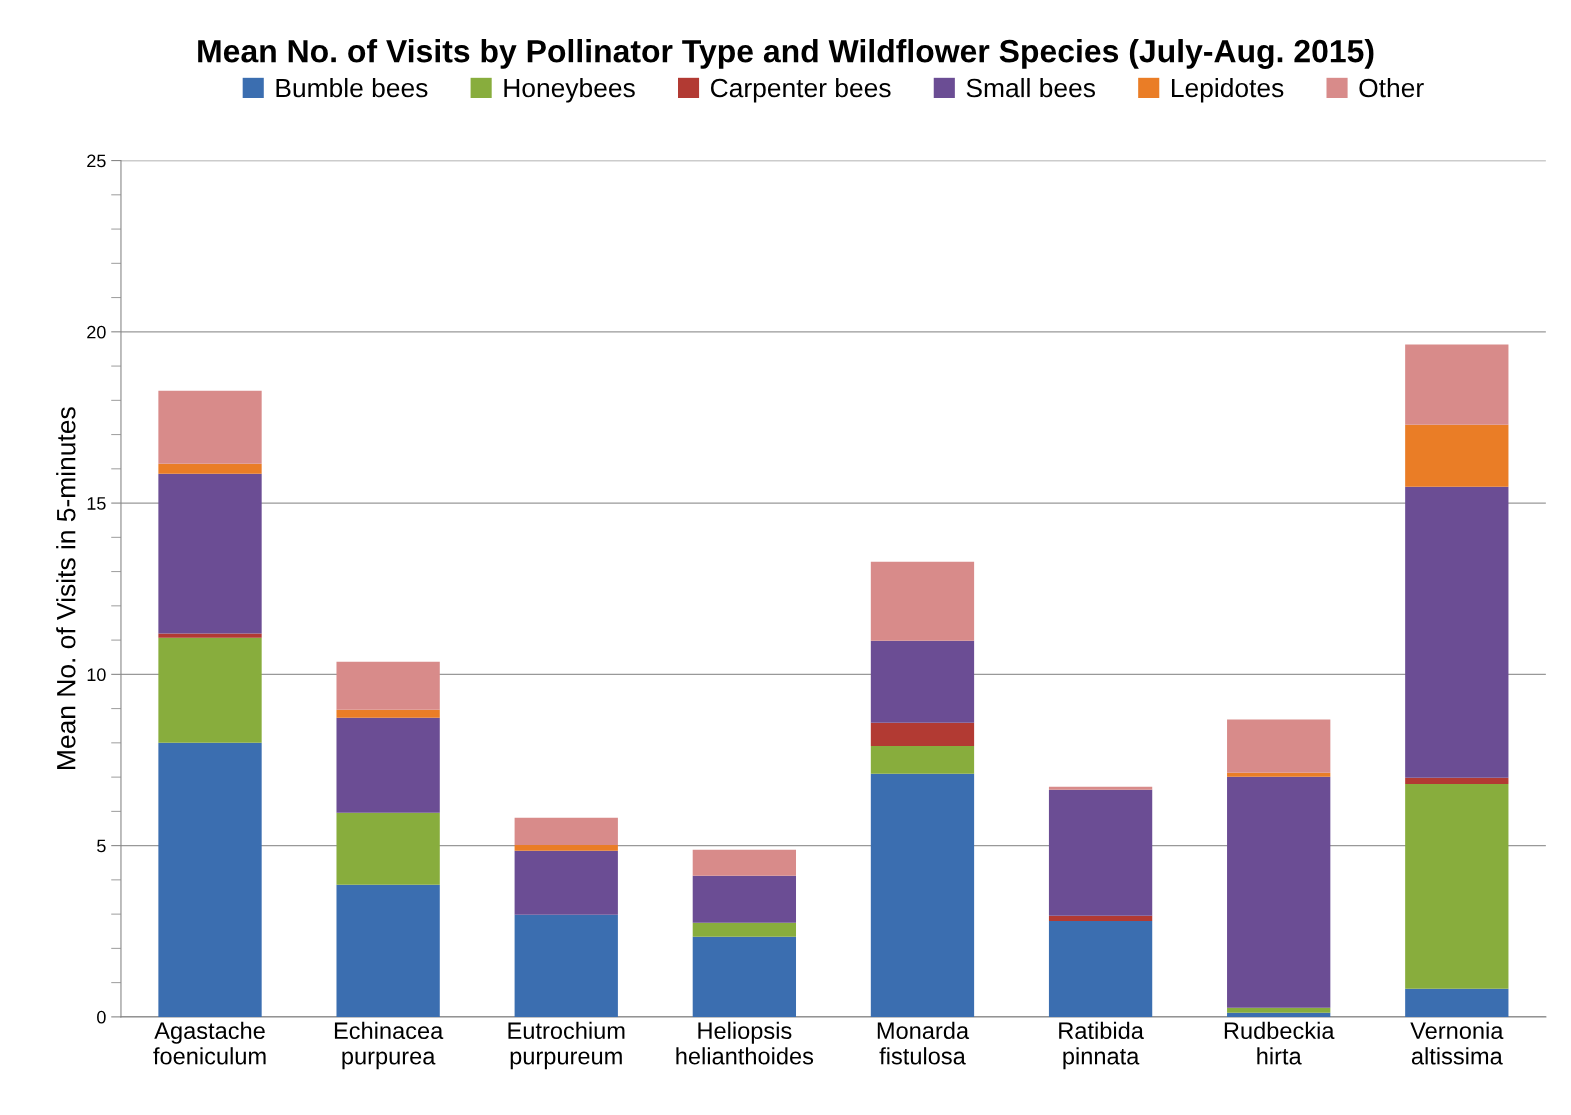  I want to click on y-tick-label: 15, so click(96, 503).